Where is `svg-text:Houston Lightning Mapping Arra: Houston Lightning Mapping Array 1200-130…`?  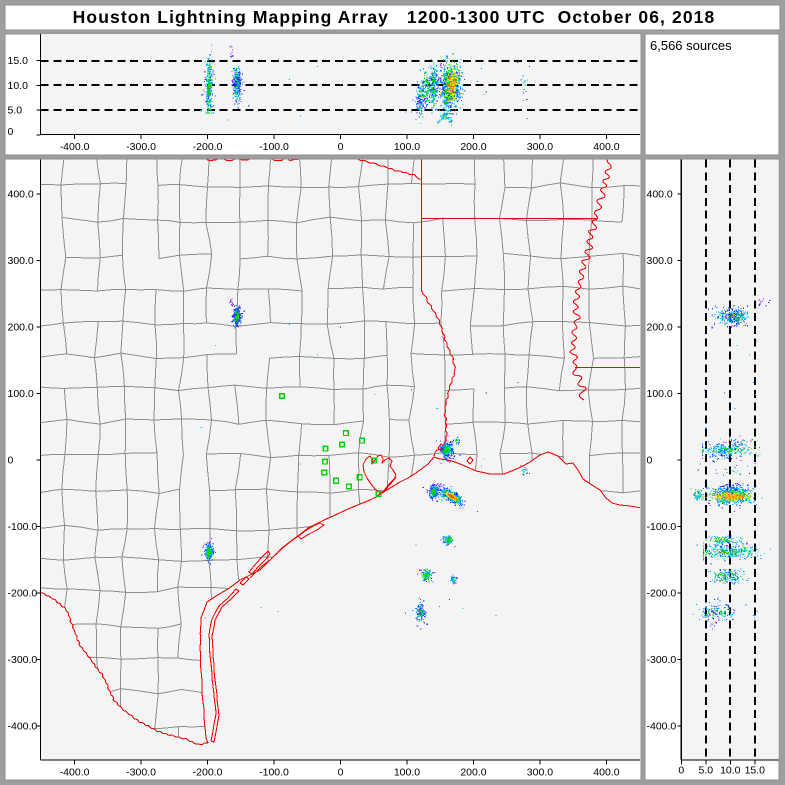 svg-text:Houston Lightning Mapping Arra: Houston Lightning Mapping Array 1200-130… is located at coordinates (394, 17).